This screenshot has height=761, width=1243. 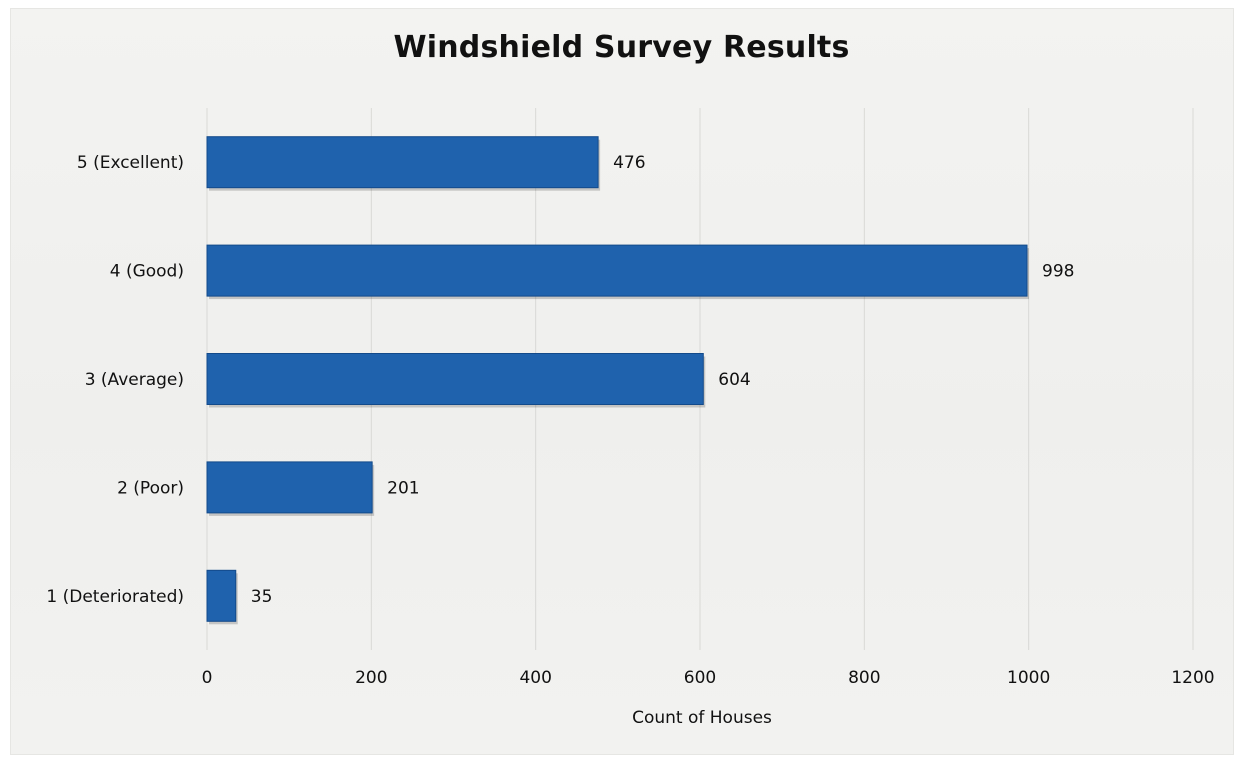 What do you see at coordinates (130, 163) in the screenshot?
I see `category-label: 5 (Excellent)` at bounding box center [130, 163].